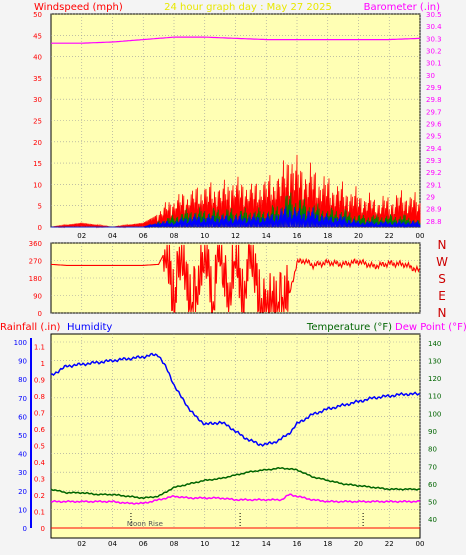  Describe the element at coordinates (434, 222) in the screenshot. I see `barometer-y-tick-label: 28.8` at that location.